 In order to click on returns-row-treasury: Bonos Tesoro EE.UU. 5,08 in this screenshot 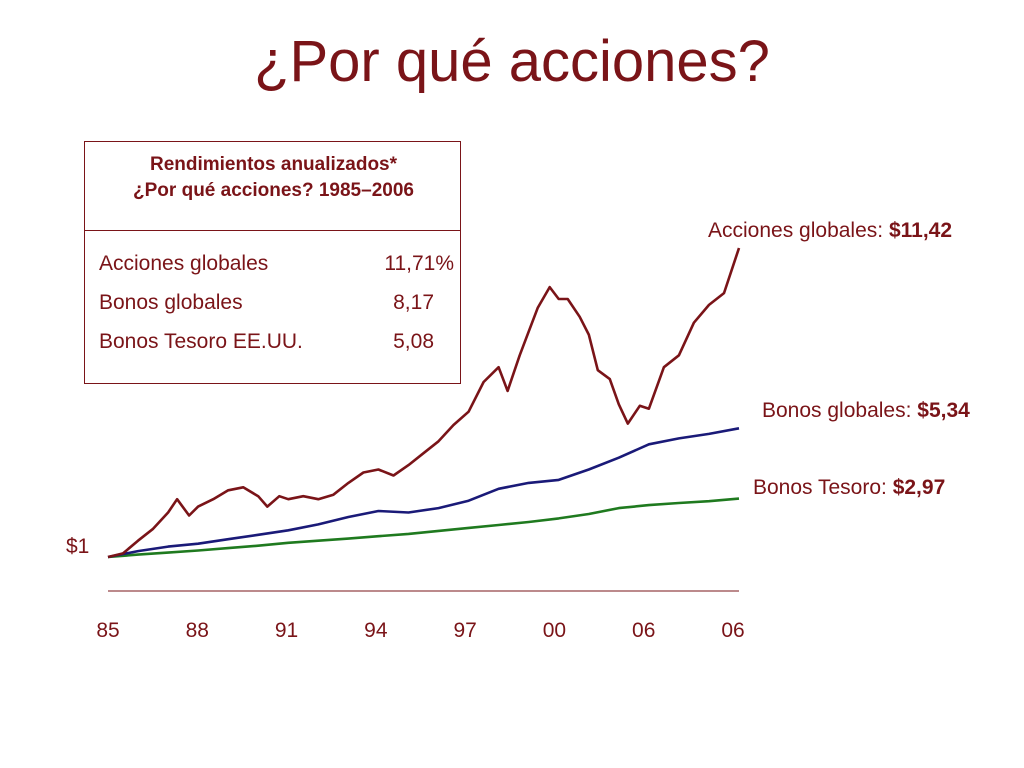, I will do `click(276, 342)`.